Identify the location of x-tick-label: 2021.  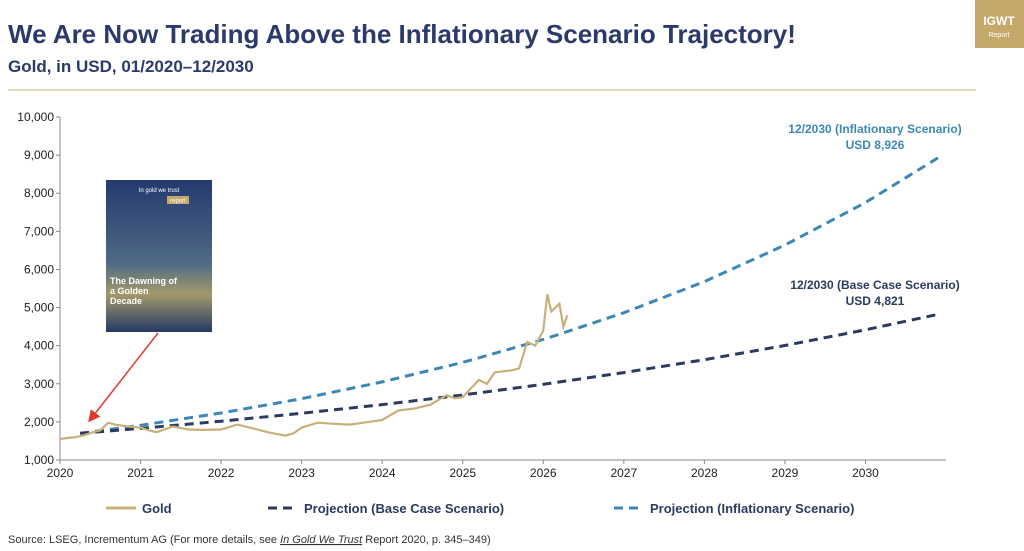
(140, 473).